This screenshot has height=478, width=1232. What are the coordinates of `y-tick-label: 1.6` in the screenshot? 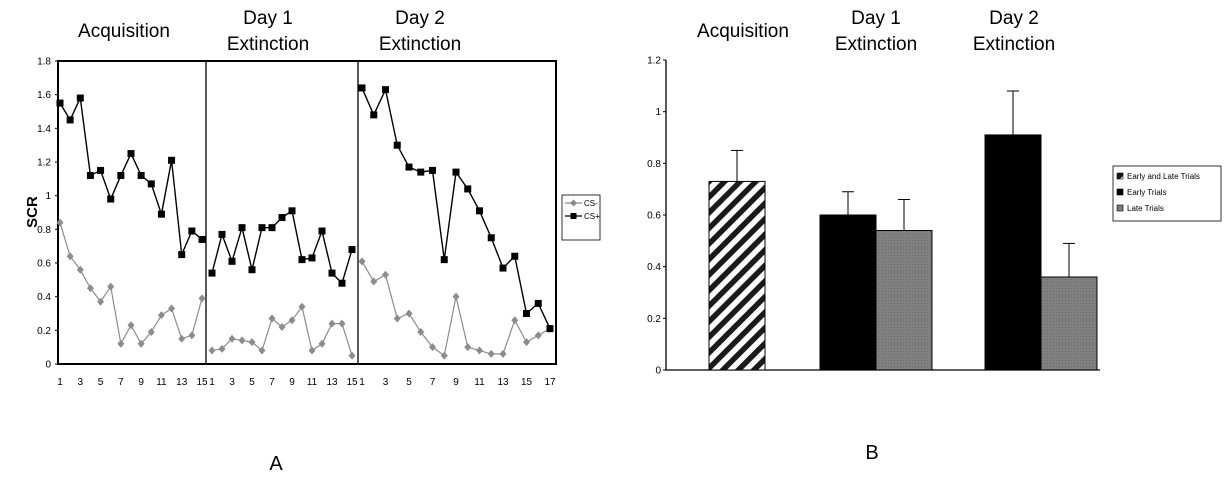 It's located at (44, 95).